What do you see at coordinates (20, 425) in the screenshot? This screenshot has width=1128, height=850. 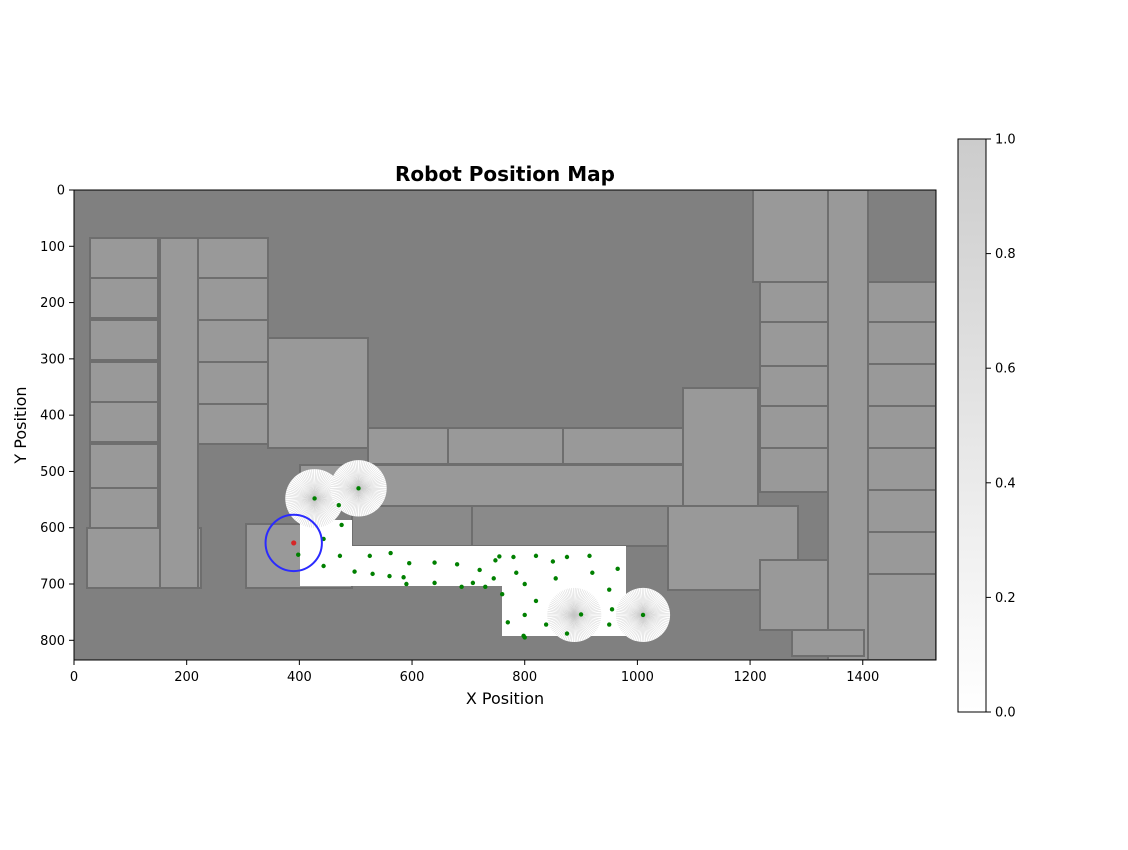 I see `y-axis-label: Y Position` at bounding box center [20, 425].